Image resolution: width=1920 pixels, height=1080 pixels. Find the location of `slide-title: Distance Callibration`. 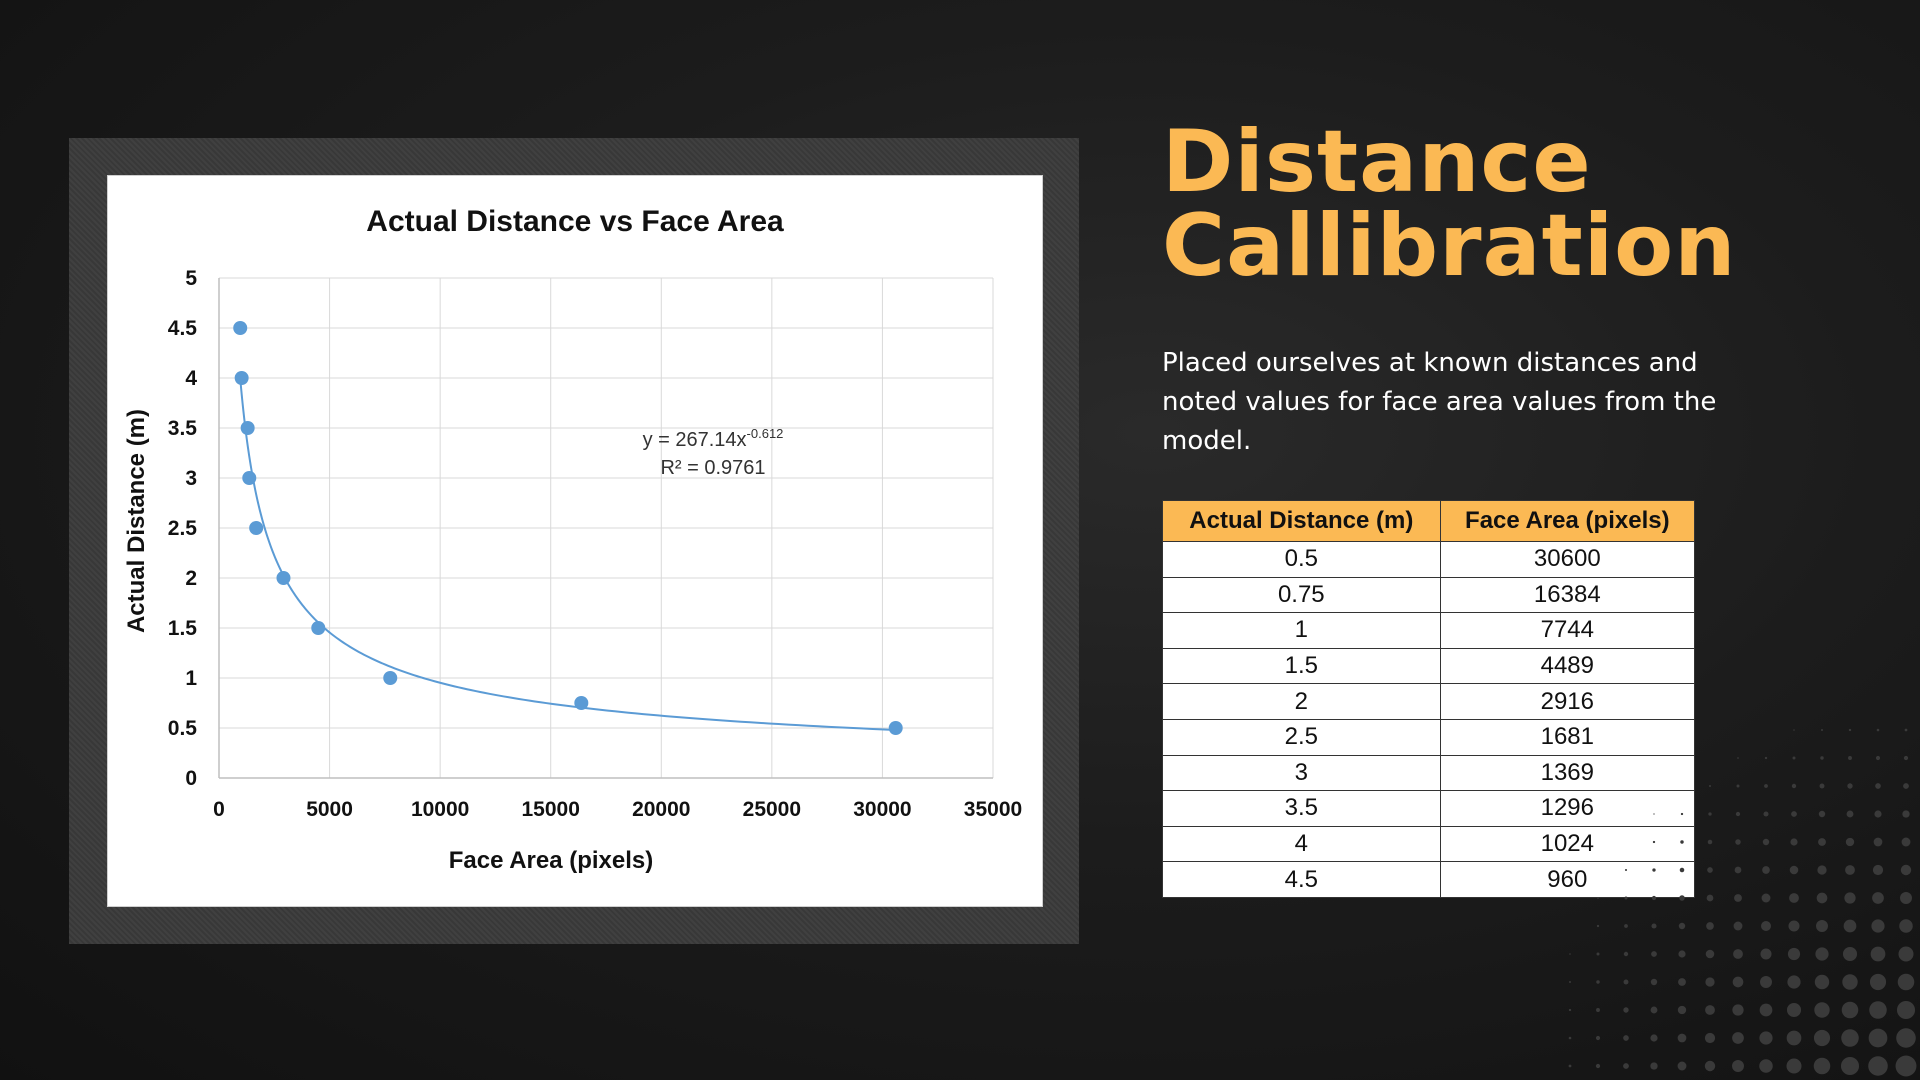

slide-title: Distance Callibration is located at coordinates (1512, 204).